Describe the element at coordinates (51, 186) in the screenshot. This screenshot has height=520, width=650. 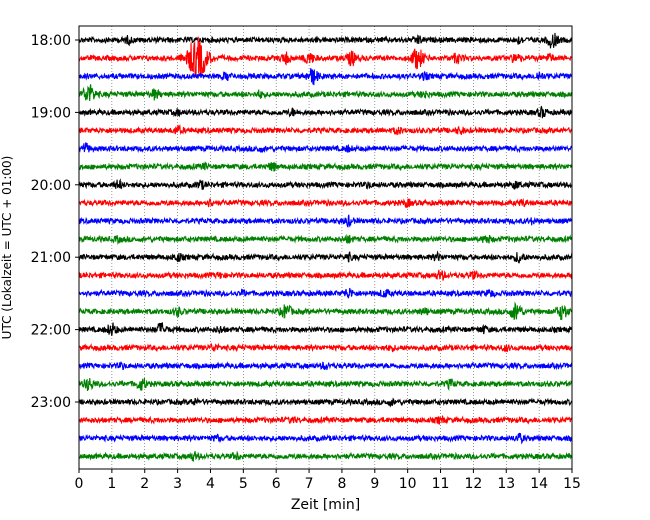
I see `y-tick-label: 20:00` at that location.